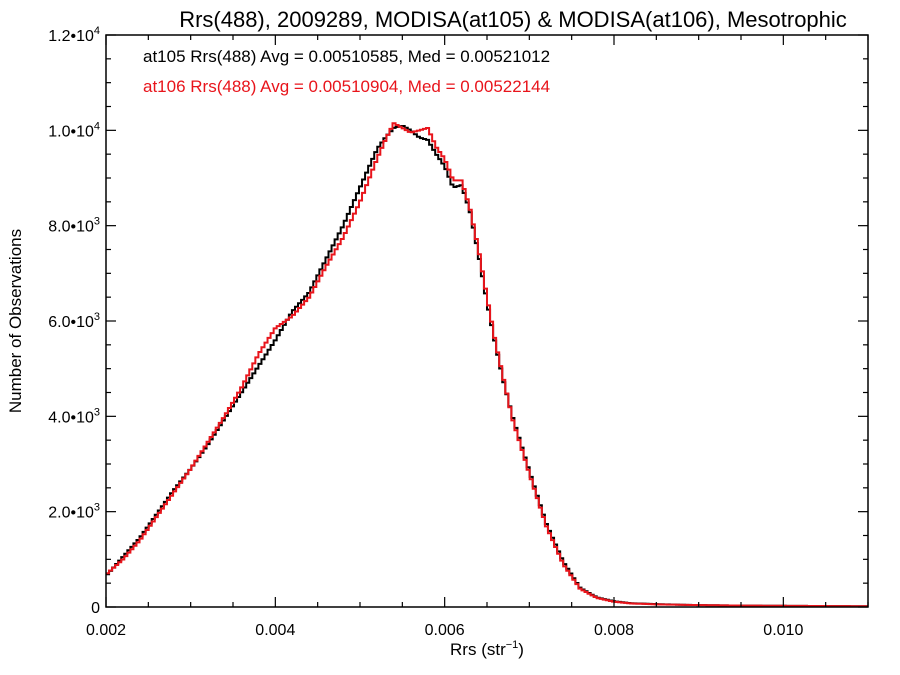  I want to click on y-axis-label: Number of Observations, so click(15, 321).